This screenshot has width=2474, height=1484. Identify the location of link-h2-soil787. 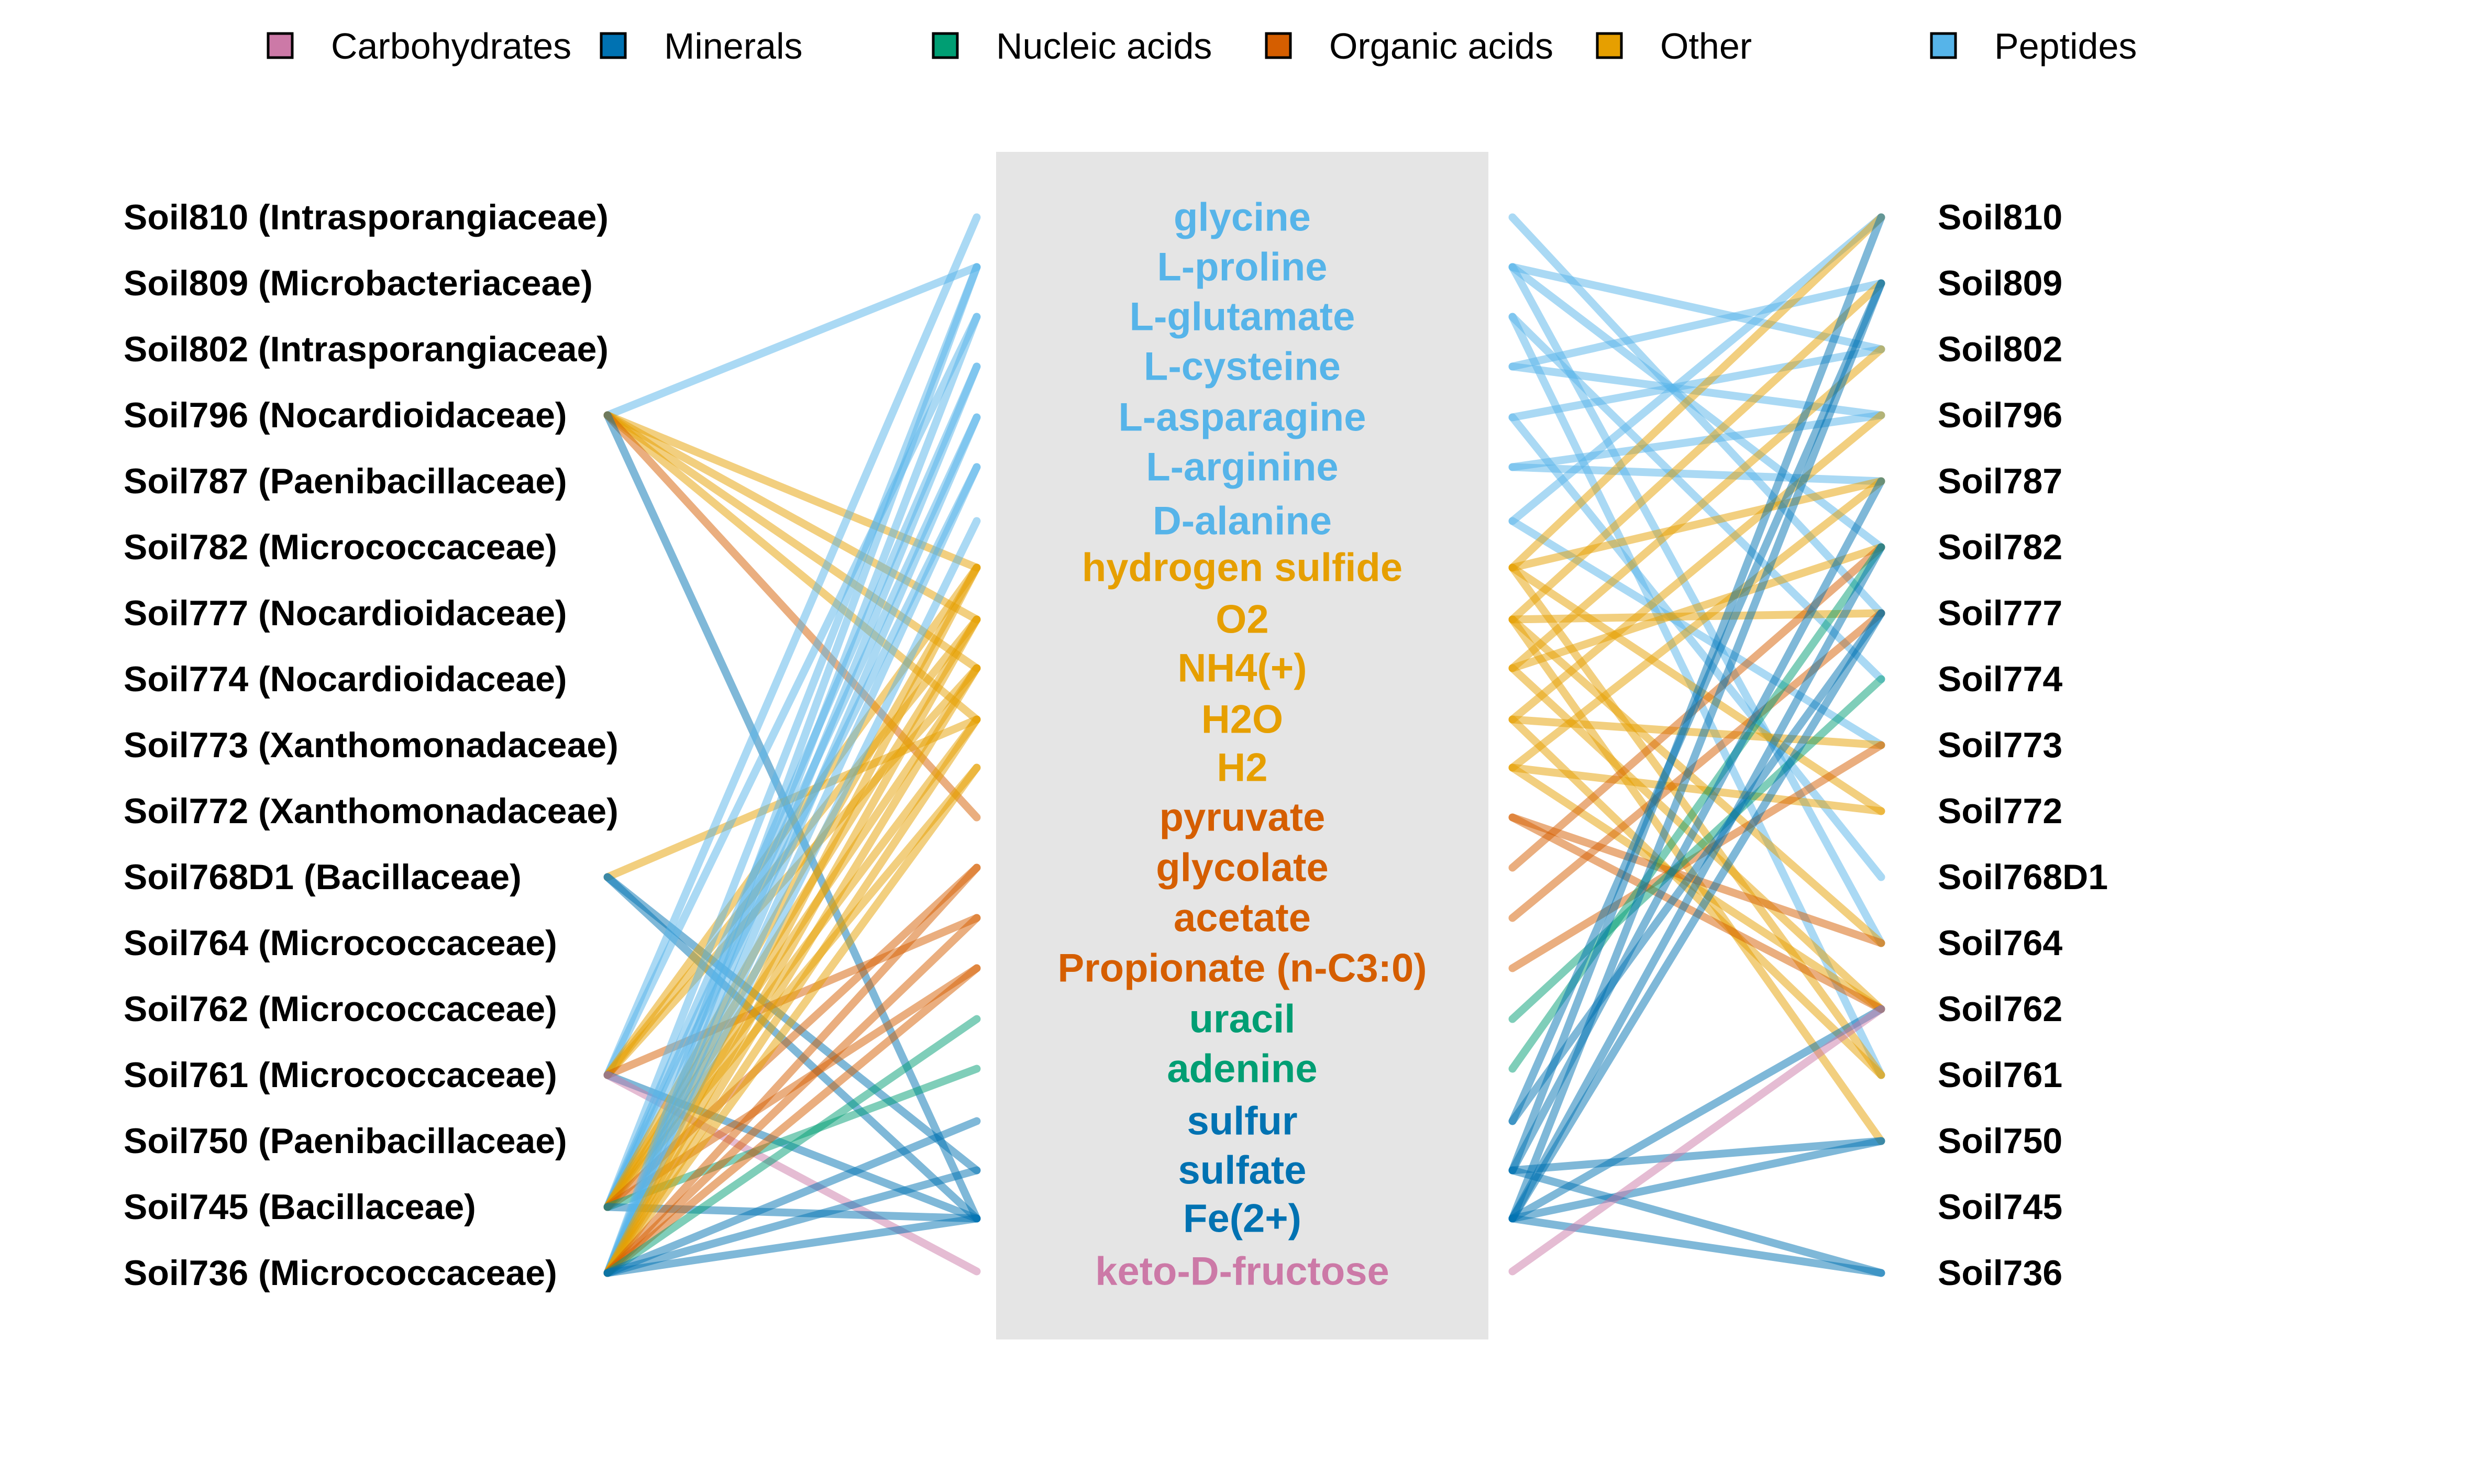
(1696, 624).